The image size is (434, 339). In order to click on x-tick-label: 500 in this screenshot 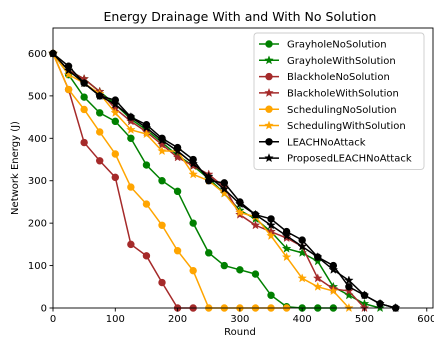, I will do `click(364, 319)`.